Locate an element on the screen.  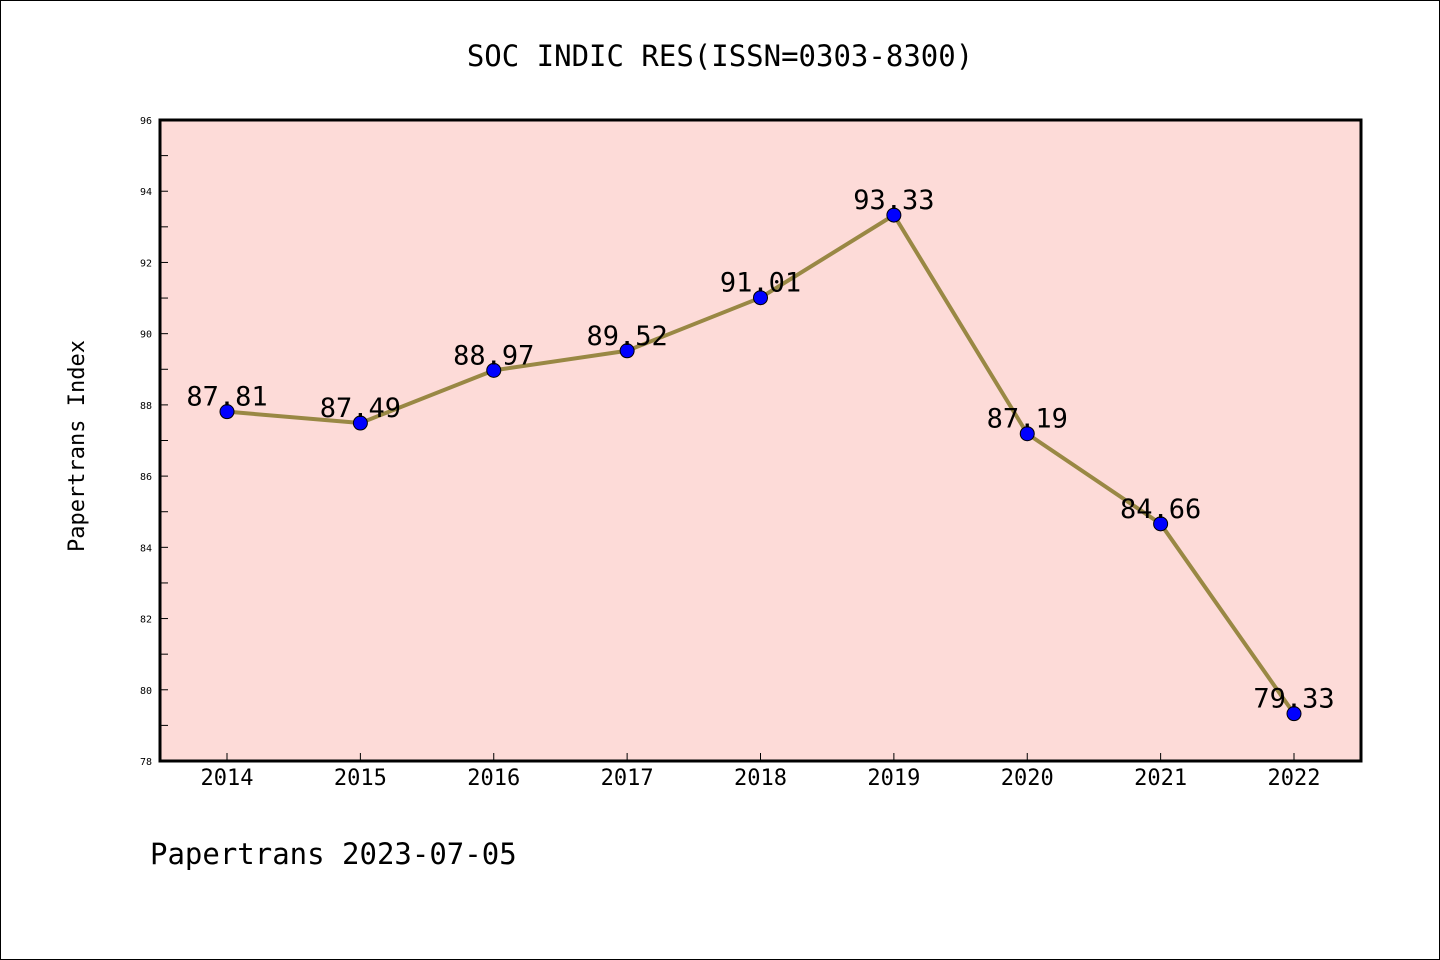
x-tick-label: 2021 is located at coordinates (1160, 778).